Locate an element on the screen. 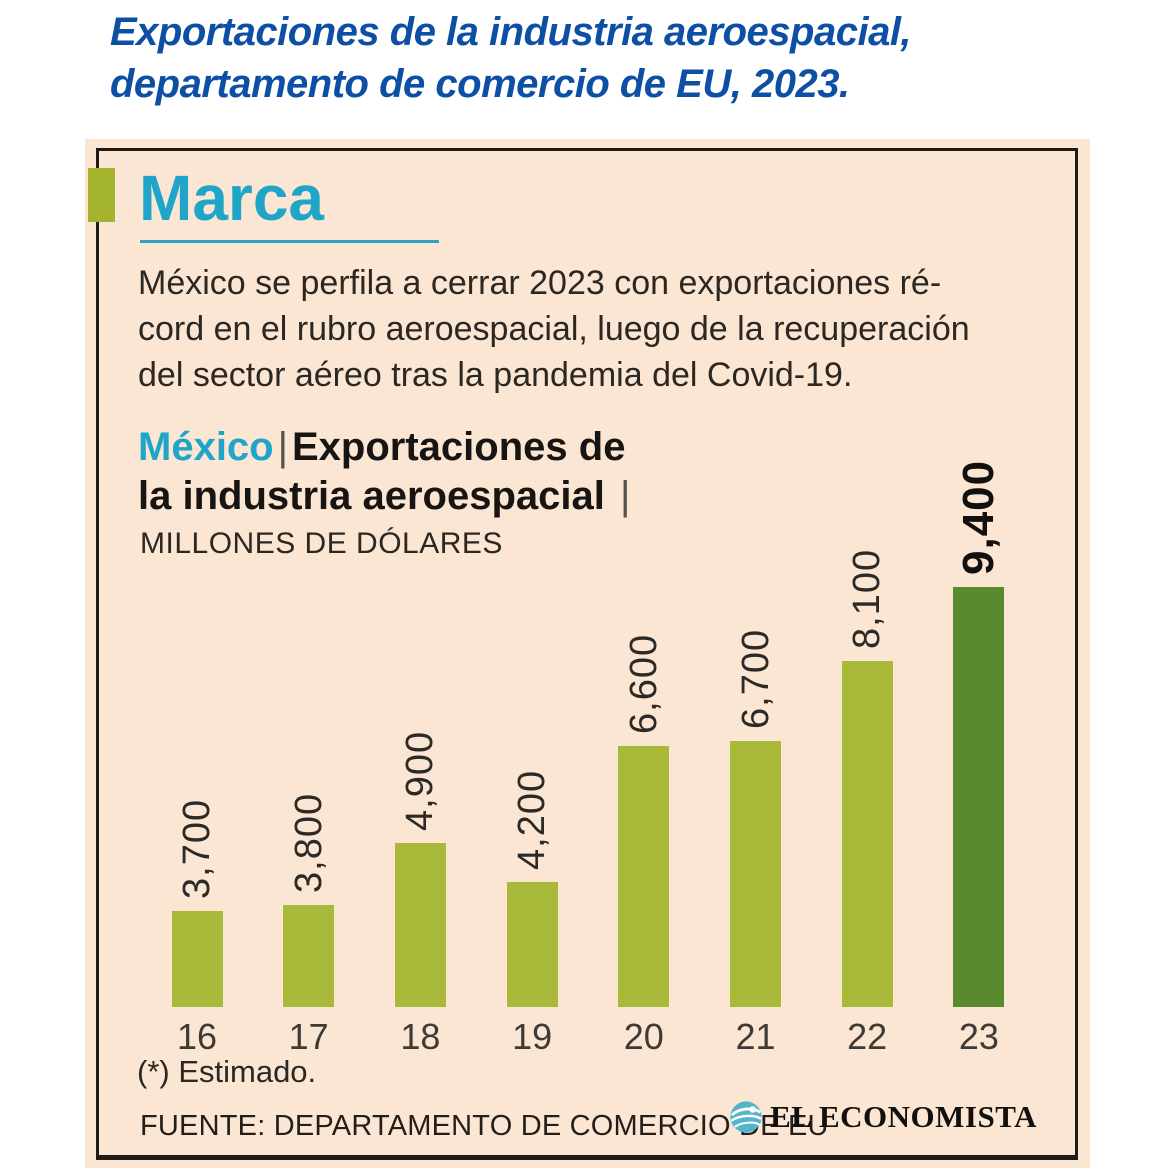  x-axis-label-22: 22 is located at coordinates (867, 1036).